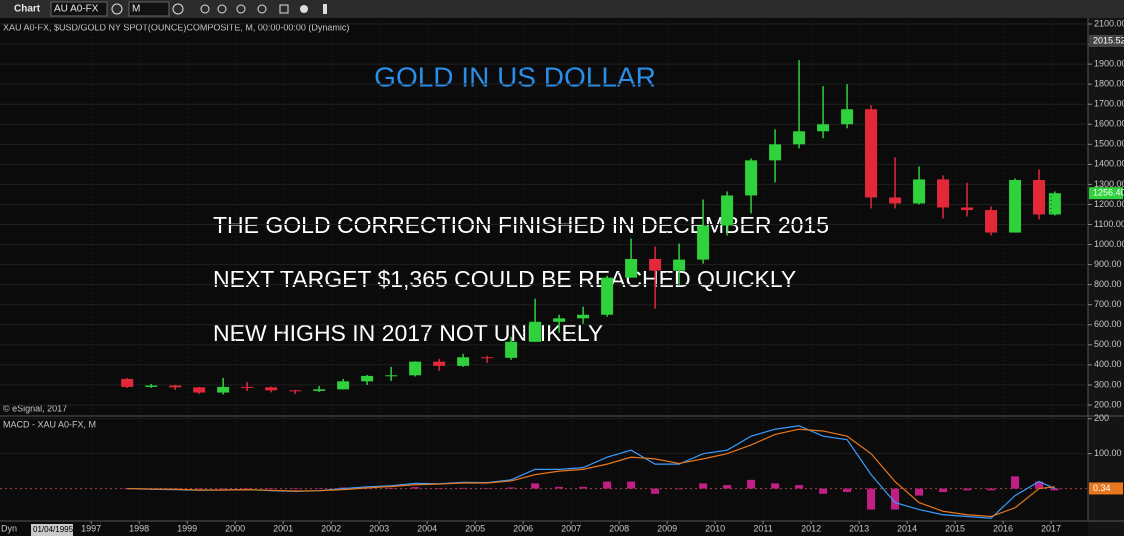  I want to click on x-tick-label: 1998, so click(139, 528).